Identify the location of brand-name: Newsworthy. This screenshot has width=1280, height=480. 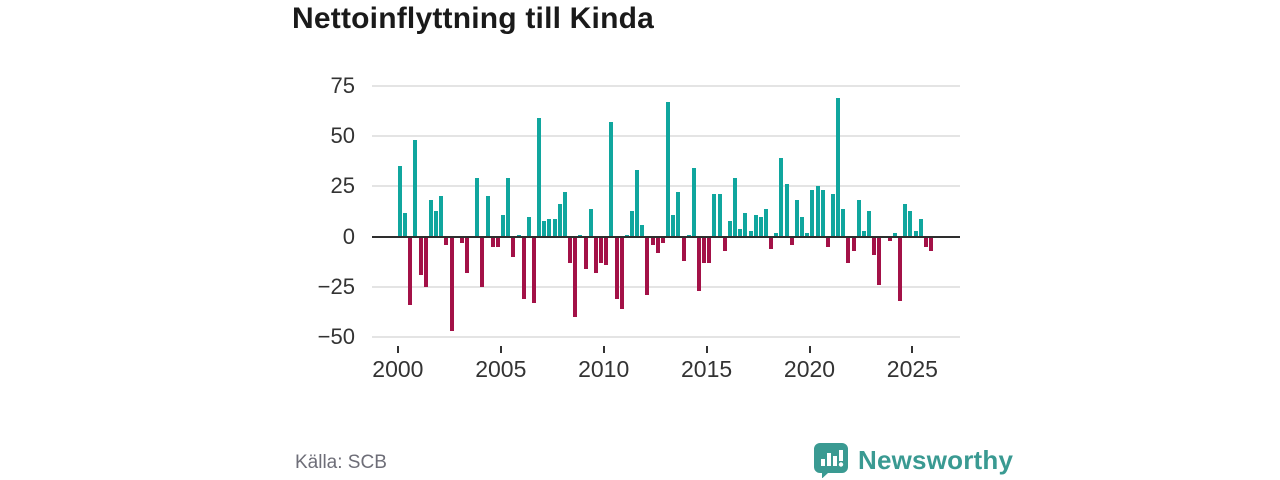
(936, 459).